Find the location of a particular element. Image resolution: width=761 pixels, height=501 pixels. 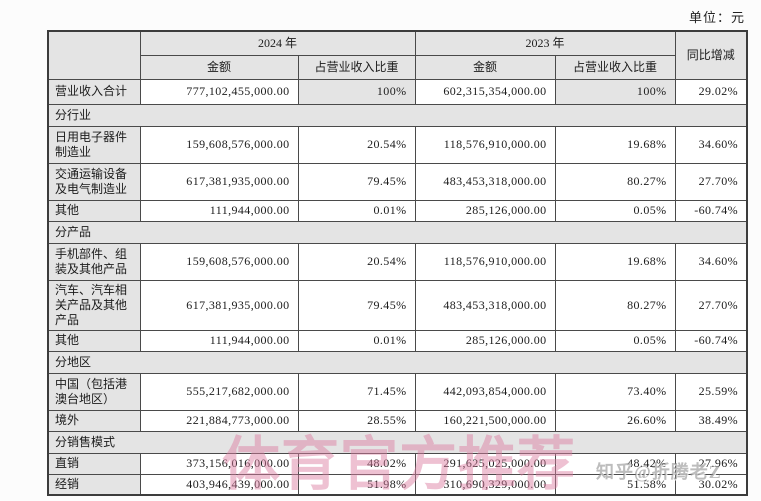

yoy-change: 30.02% is located at coordinates (711, 484).